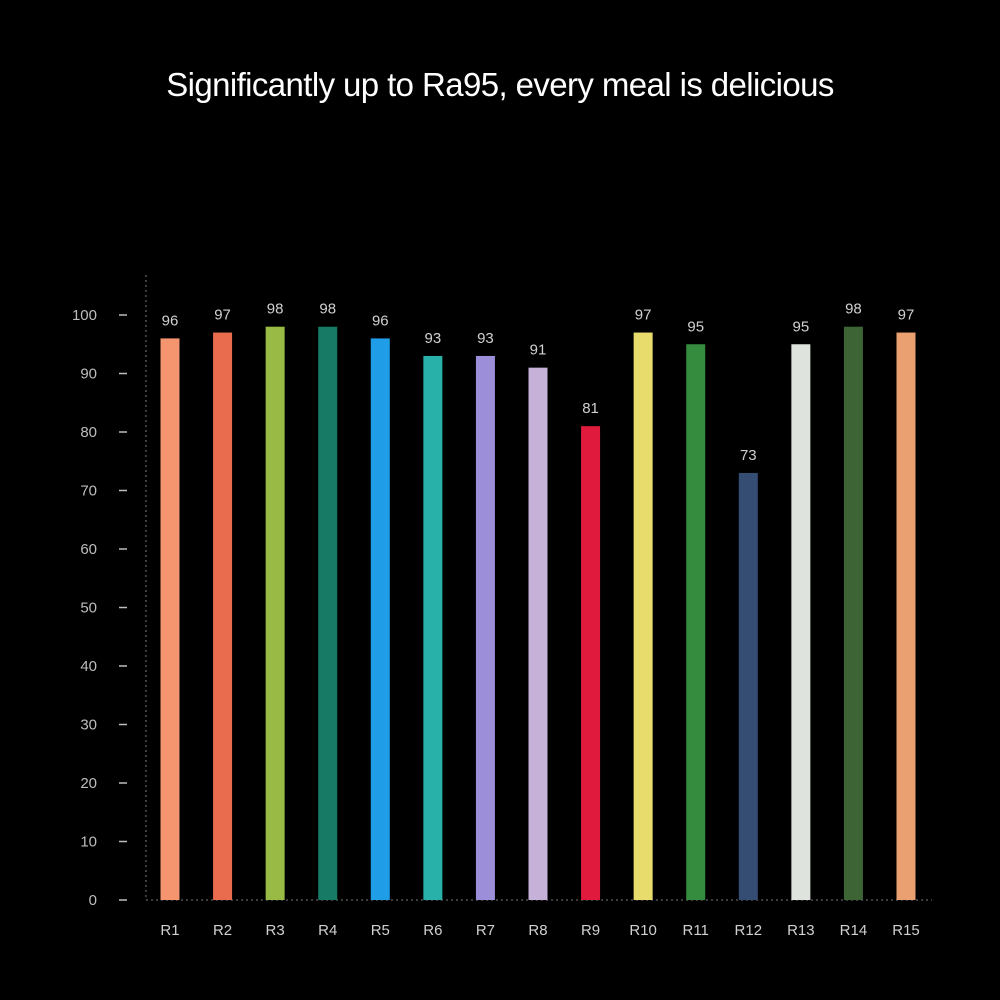 Image resolution: width=1000 pixels, height=1000 pixels. I want to click on data-label-r6: 93, so click(433, 338).